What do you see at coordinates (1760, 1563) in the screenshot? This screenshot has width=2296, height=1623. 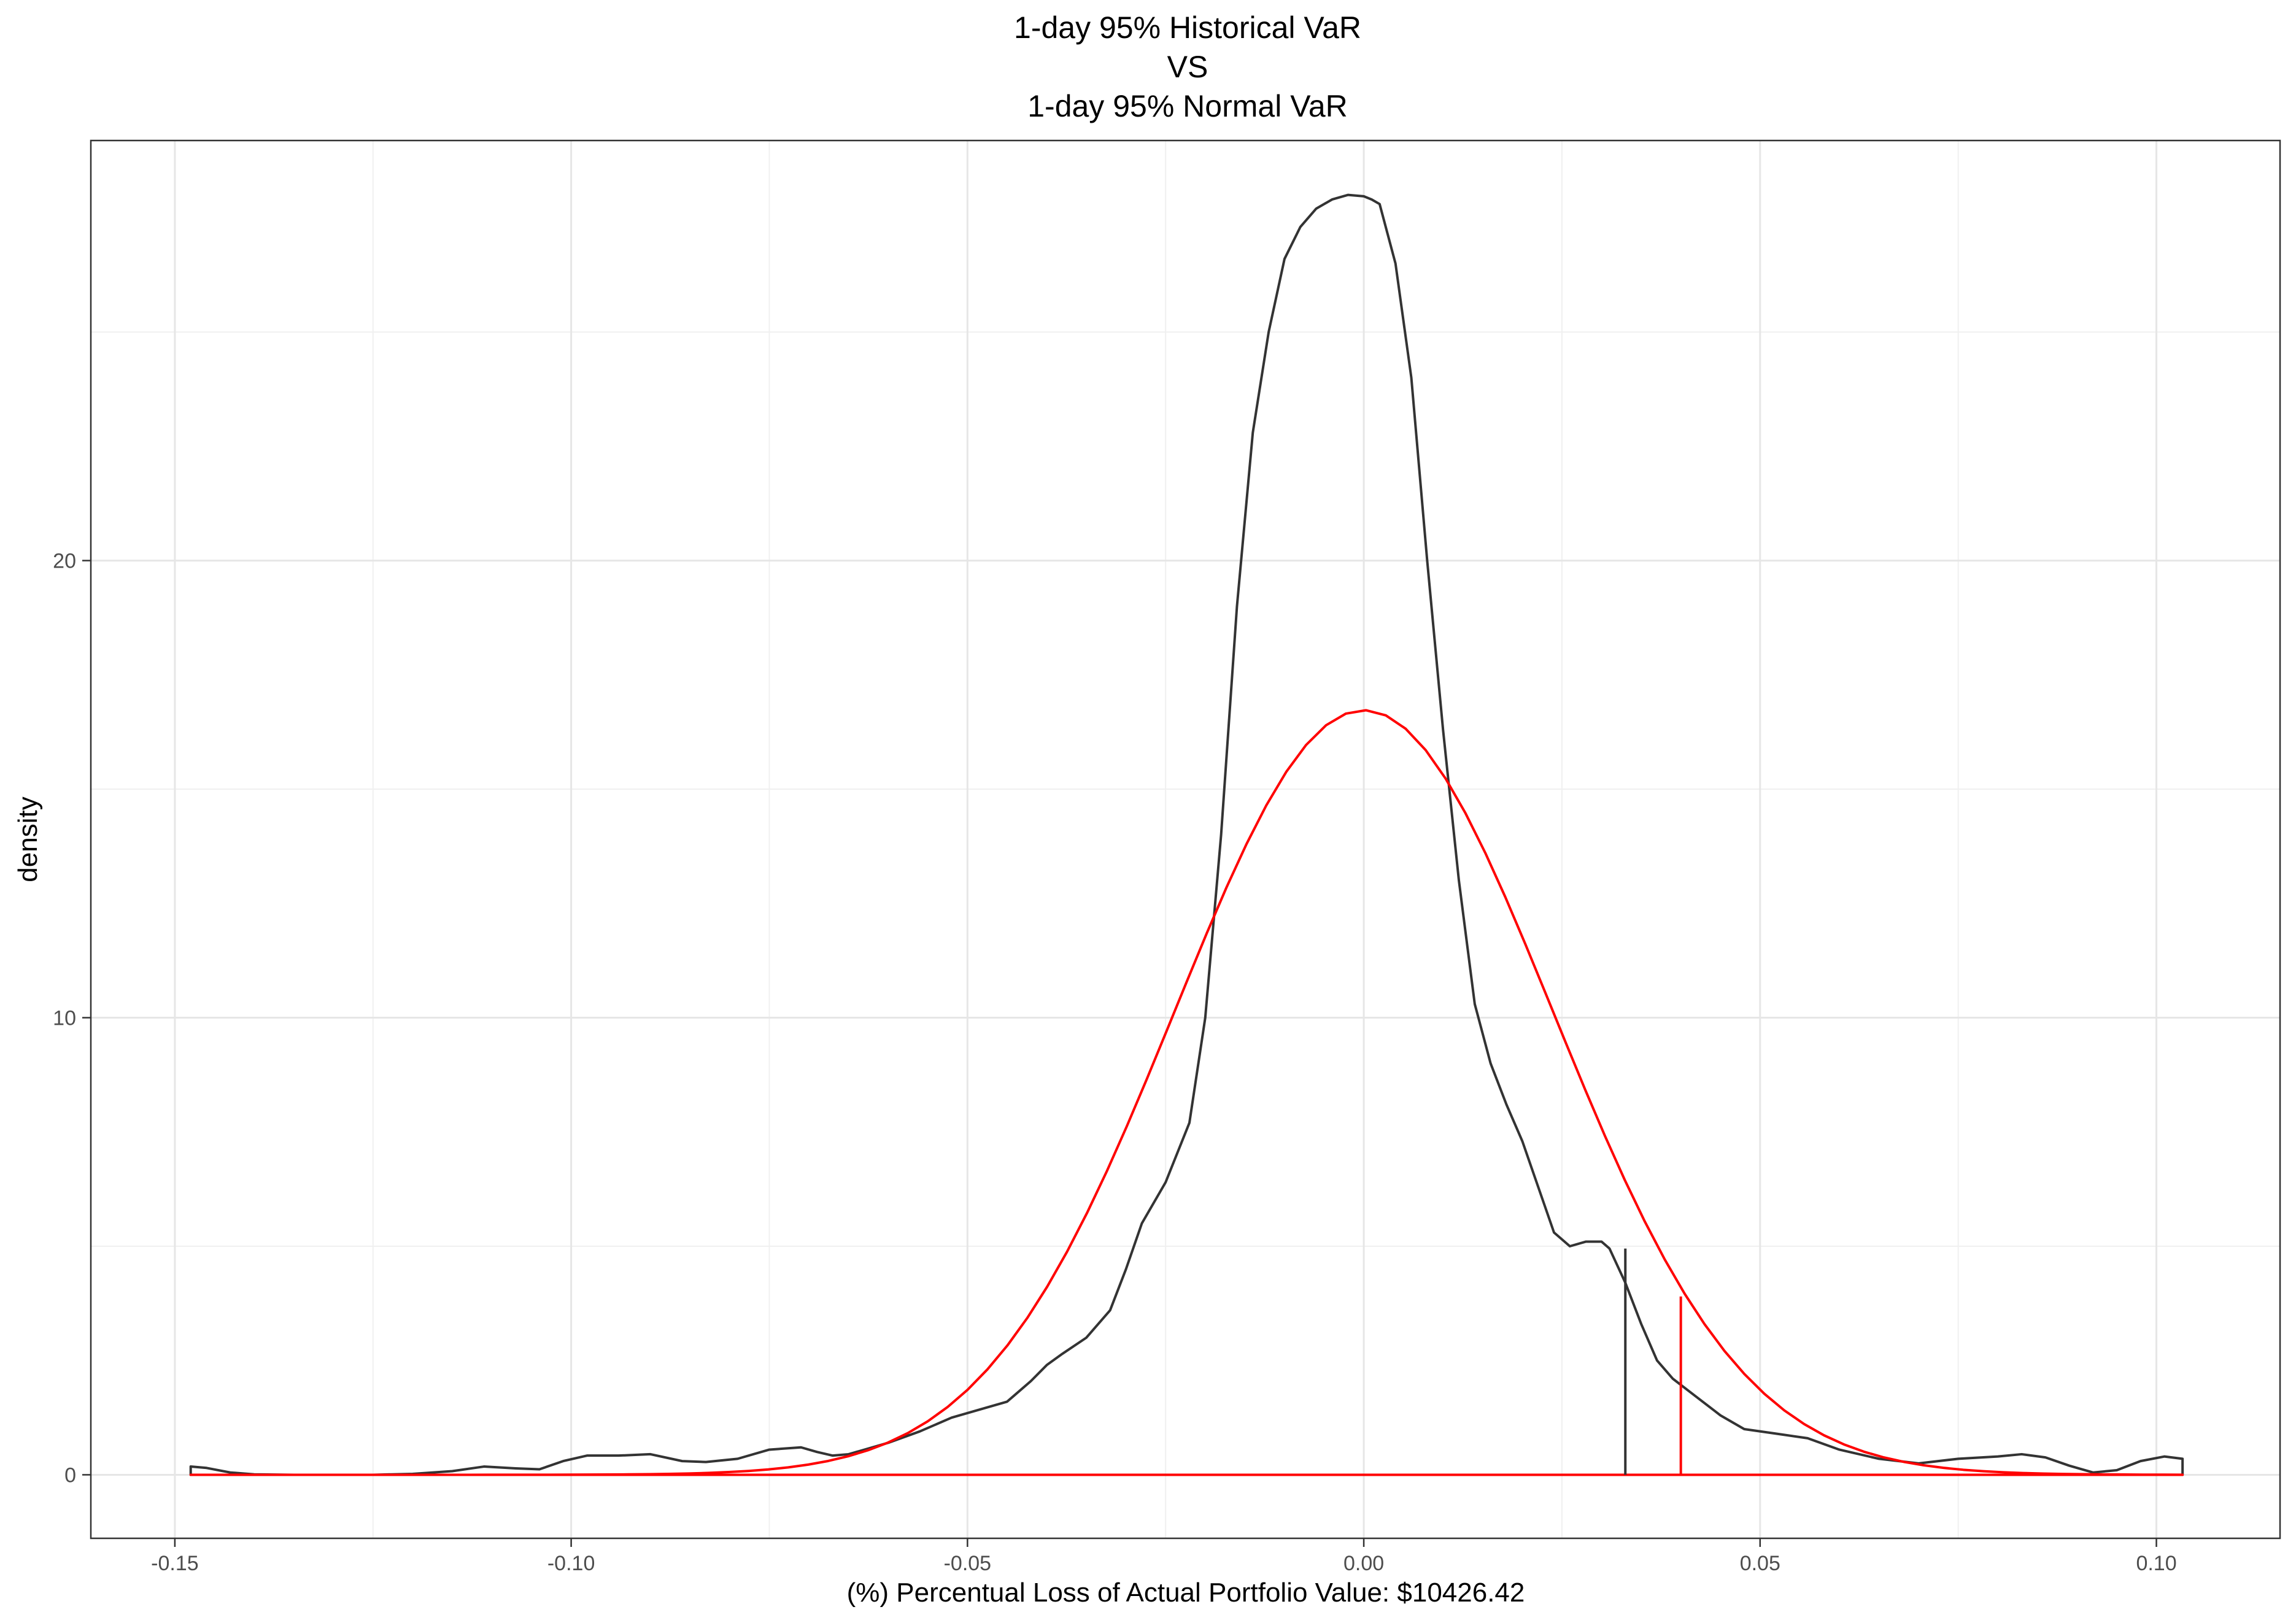 I see `x-tick-label-4: 0.05` at bounding box center [1760, 1563].